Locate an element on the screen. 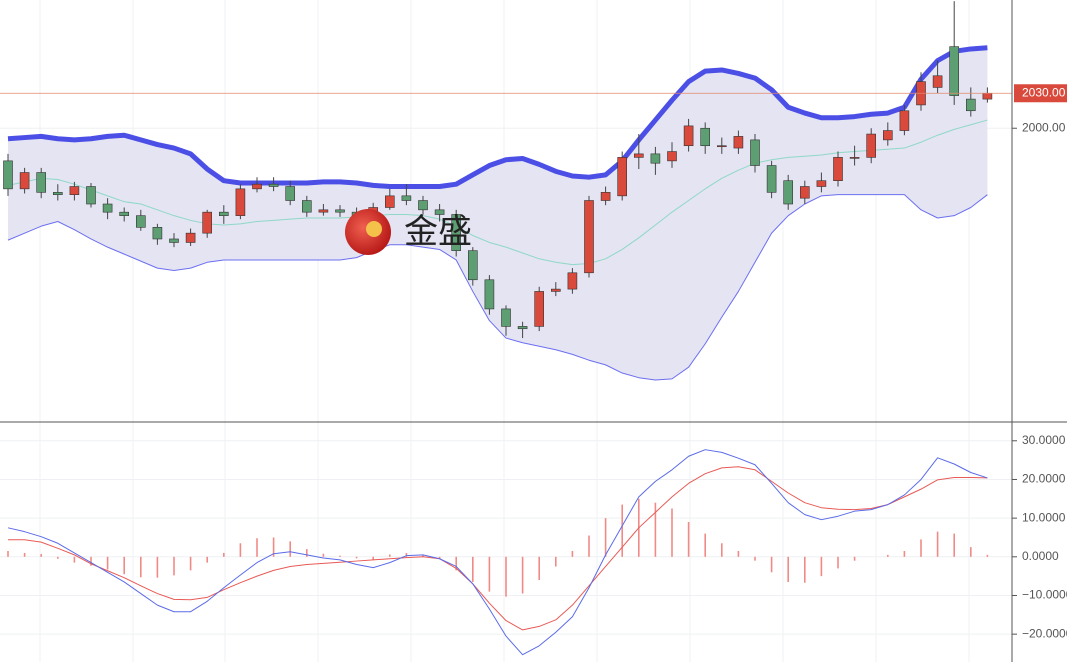 This screenshot has width=1067, height=662. y-tick-label: 20.0000 is located at coordinates (1044, 479).